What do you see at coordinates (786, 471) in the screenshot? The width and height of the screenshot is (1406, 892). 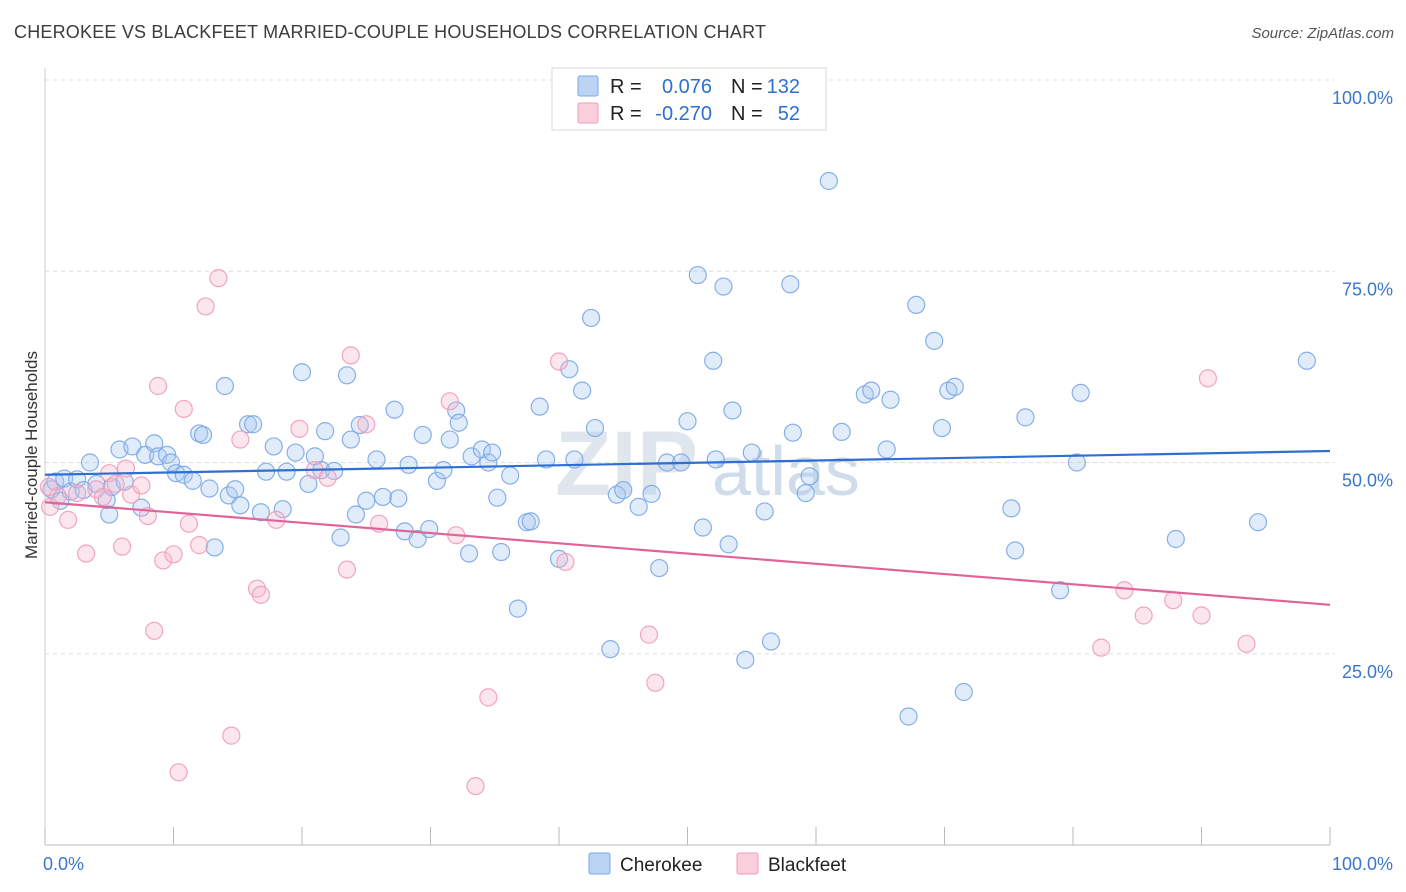 I see `watermark-atlas: atlas` at bounding box center [786, 471].